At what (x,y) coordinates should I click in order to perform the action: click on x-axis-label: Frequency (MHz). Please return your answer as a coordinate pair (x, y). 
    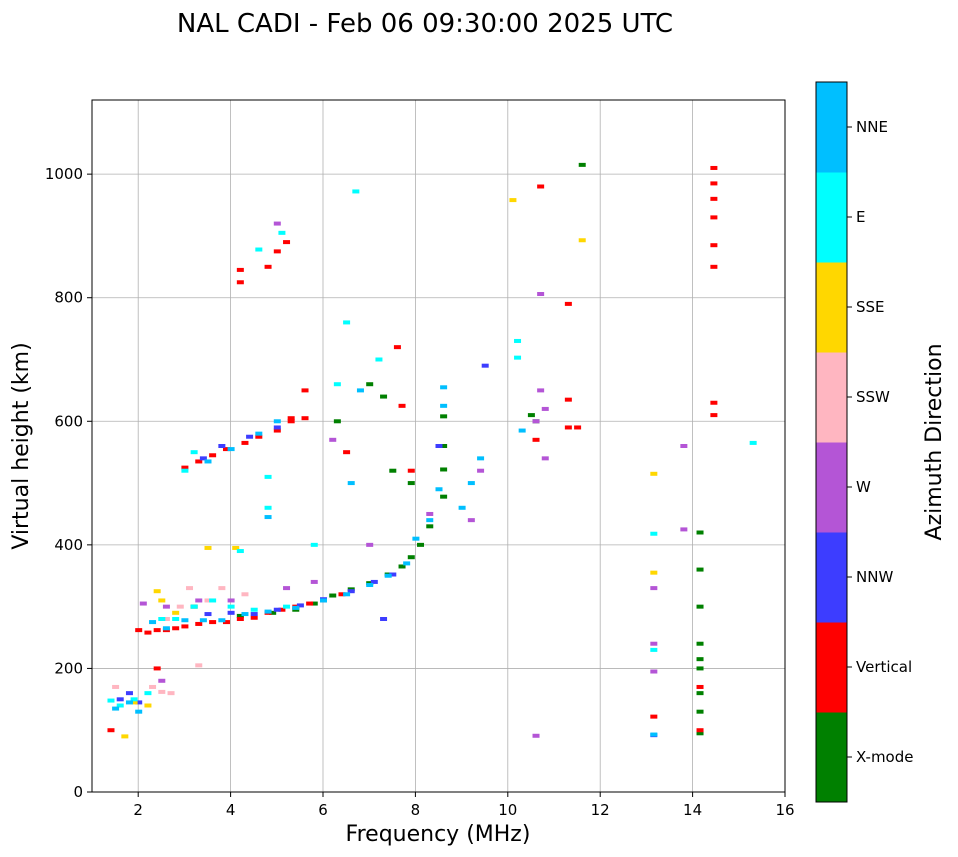
    Looking at the image, I should click on (438, 834).